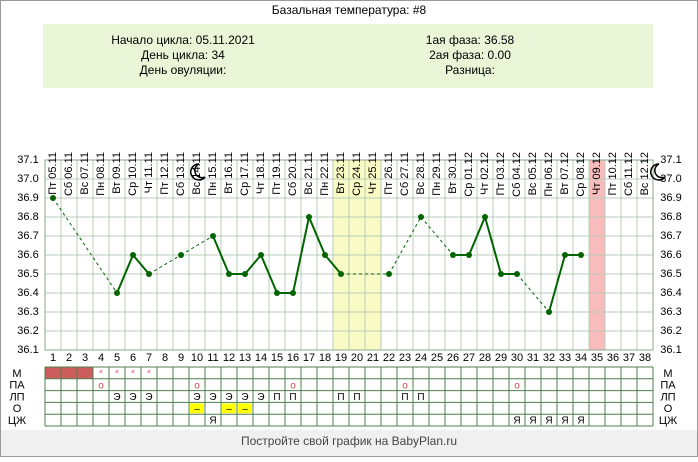 This screenshot has height=462, width=698. What do you see at coordinates (373, 173) in the screenshot?
I see `date-label: Чт 25.11` at bounding box center [373, 173].